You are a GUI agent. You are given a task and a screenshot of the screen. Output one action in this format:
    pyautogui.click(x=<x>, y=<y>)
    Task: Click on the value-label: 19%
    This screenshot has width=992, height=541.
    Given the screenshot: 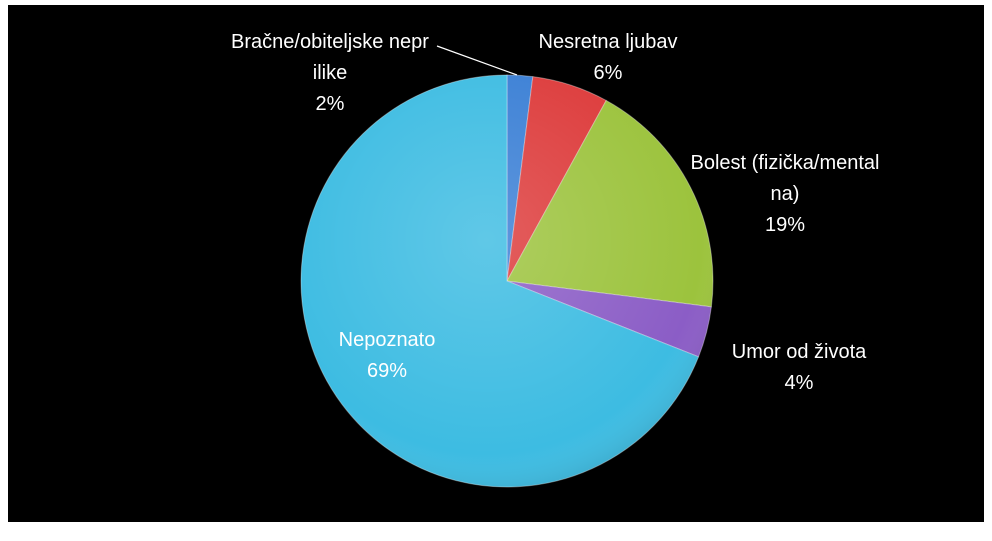 What is the action you would take?
    pyautogui.click(x=785, y=225)
    